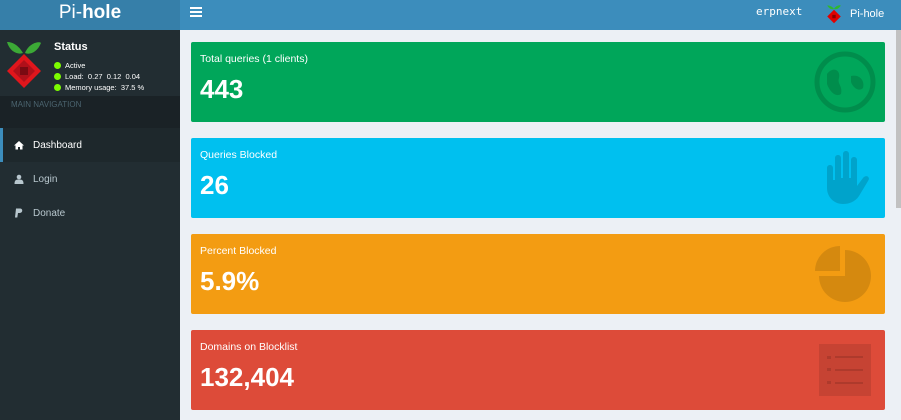 This screenshot has height=420, width=901. Describe the element at coordinates (845, 370) in the screenshot. I see `list-icon` at that location.